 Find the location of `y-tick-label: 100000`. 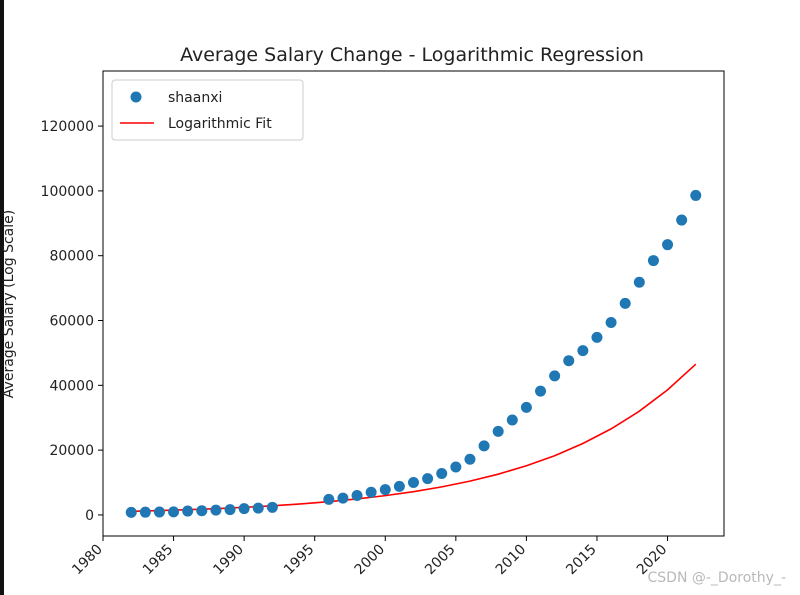

y-tick-label: 100000 is located at coordinates (67, 192).